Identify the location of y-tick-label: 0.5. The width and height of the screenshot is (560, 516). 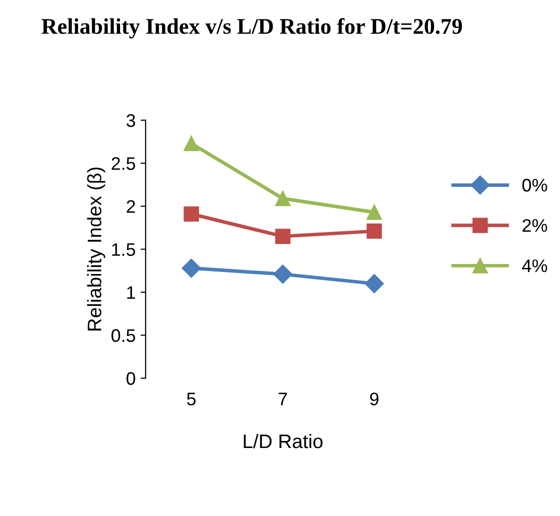
(123, 335).